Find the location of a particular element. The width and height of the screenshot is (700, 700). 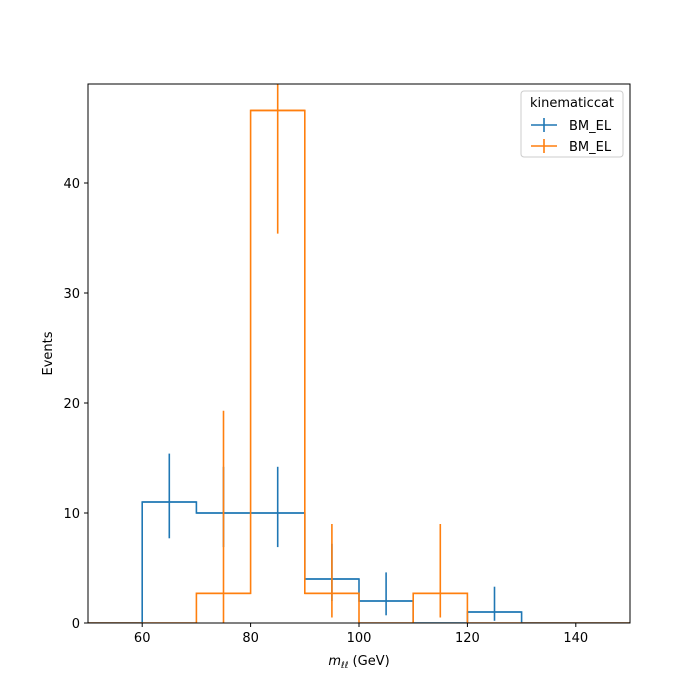

legend-entry-2: BM_EL is located at coordinates (571, 147).